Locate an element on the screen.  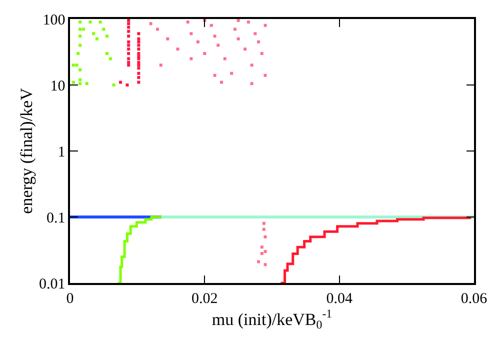
y-axis-title: energy (final)/keV is located at coordinates (26, 150).